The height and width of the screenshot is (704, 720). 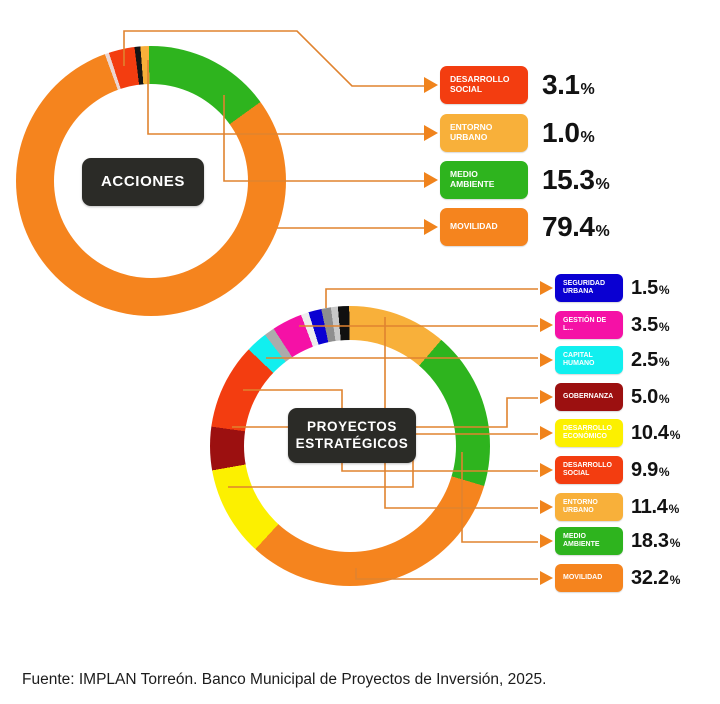 I want to click on legend-value: 1.0%, so click(x=568, y=132).